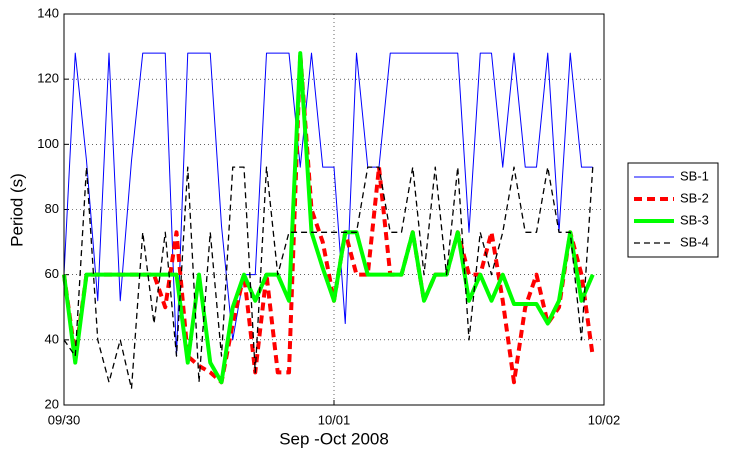 This screenshot has height=455, width=736. I want to click on legend-label: SB-4, so click(694, 241).